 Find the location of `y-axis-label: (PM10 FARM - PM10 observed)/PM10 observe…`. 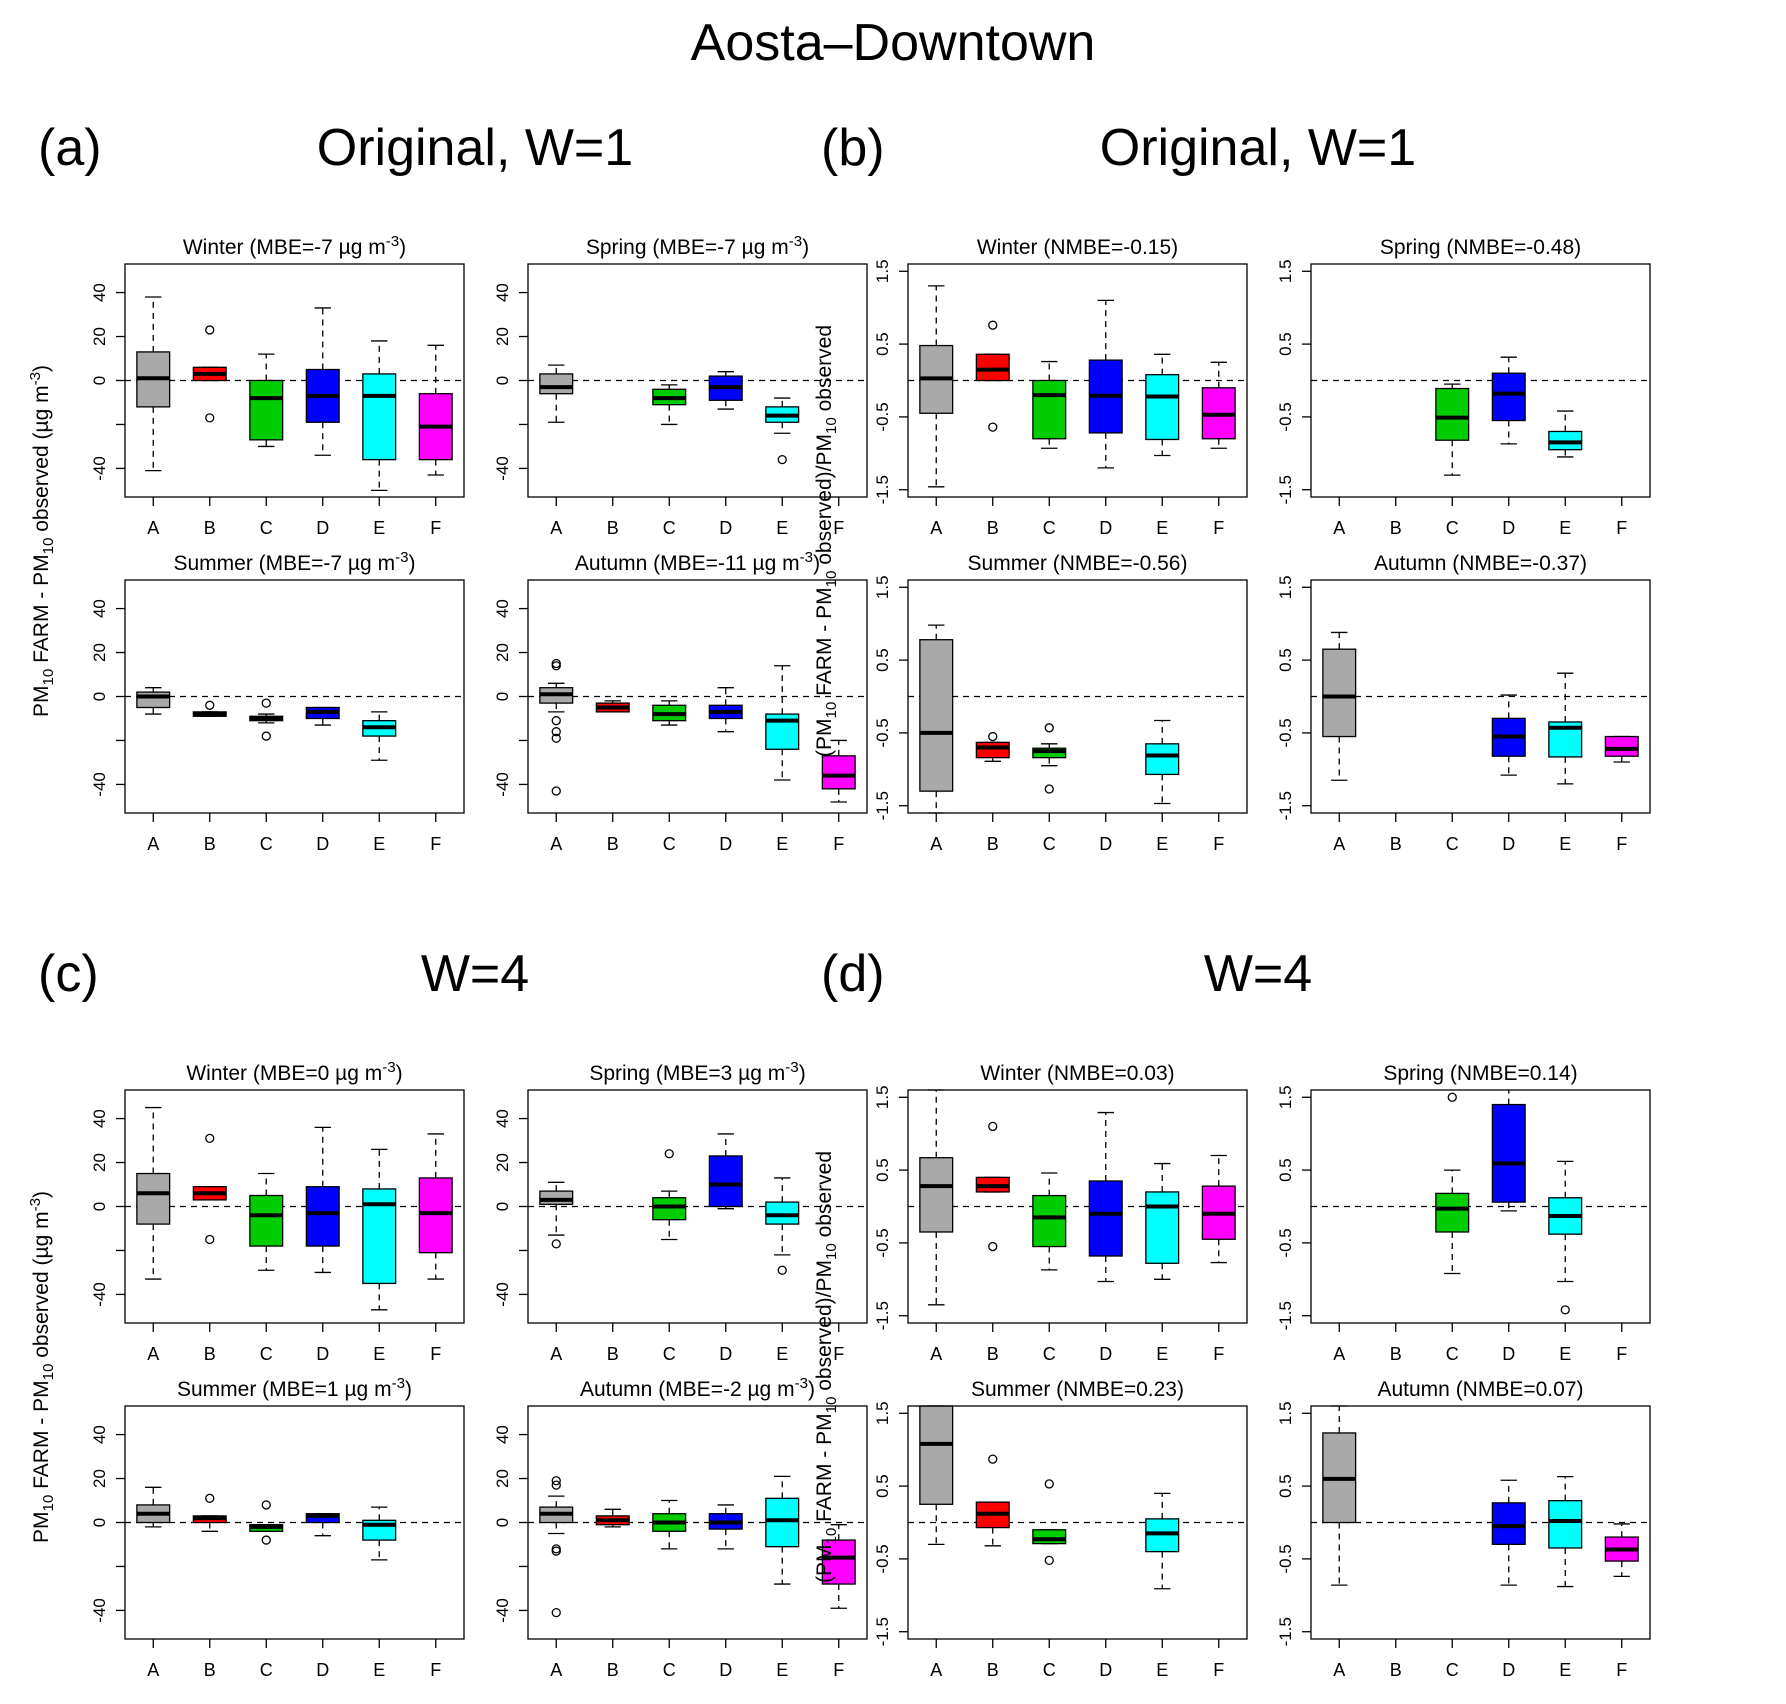

y-axis-label: (PM10 FARM - PM10 observed)/PM10 observe… is located at coordinates (826, 1367).